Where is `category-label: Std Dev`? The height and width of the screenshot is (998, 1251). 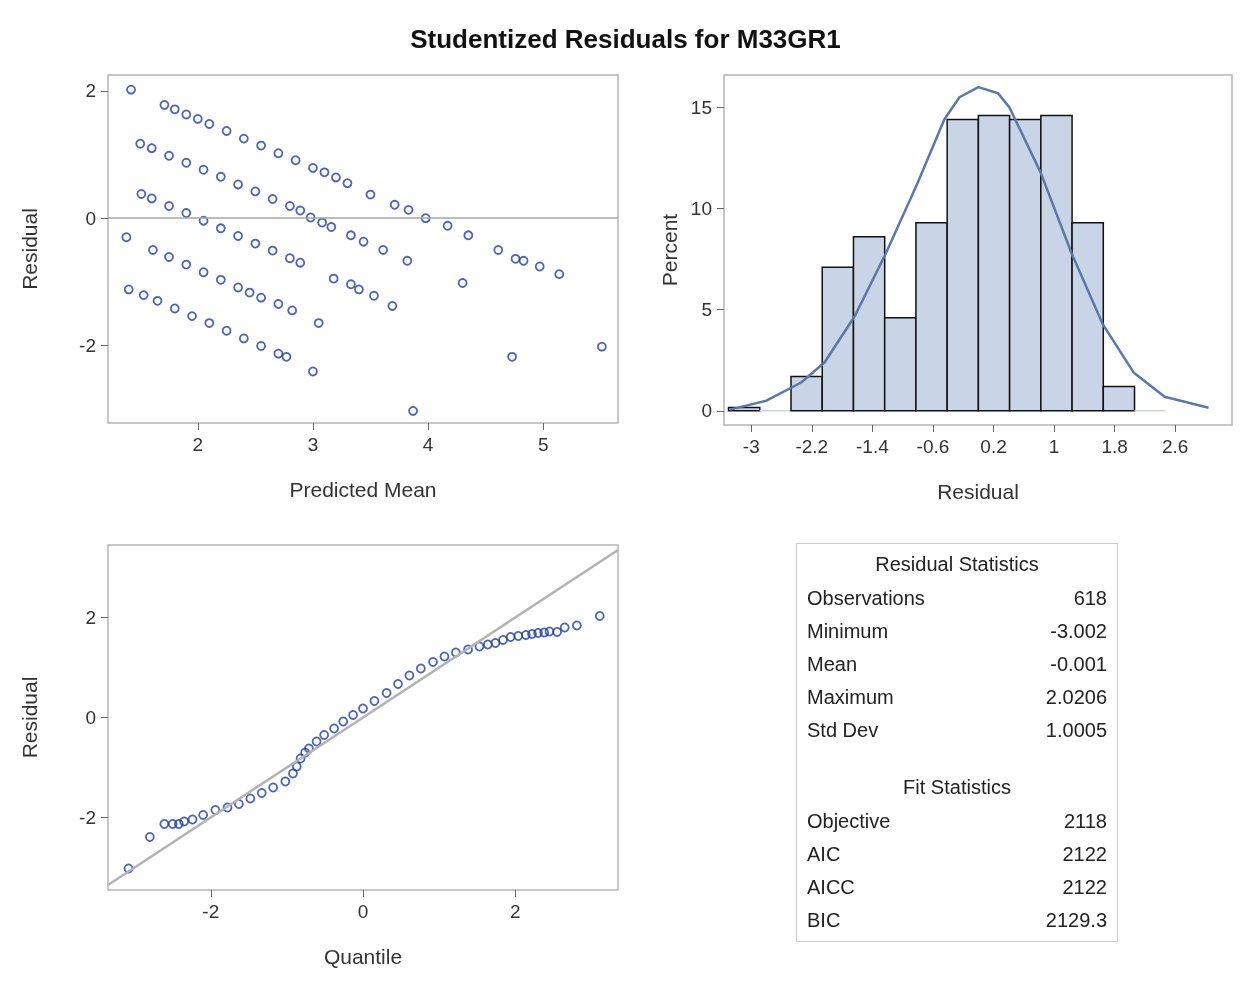 category-label: Std Dev is located at coordinates (843, 730).